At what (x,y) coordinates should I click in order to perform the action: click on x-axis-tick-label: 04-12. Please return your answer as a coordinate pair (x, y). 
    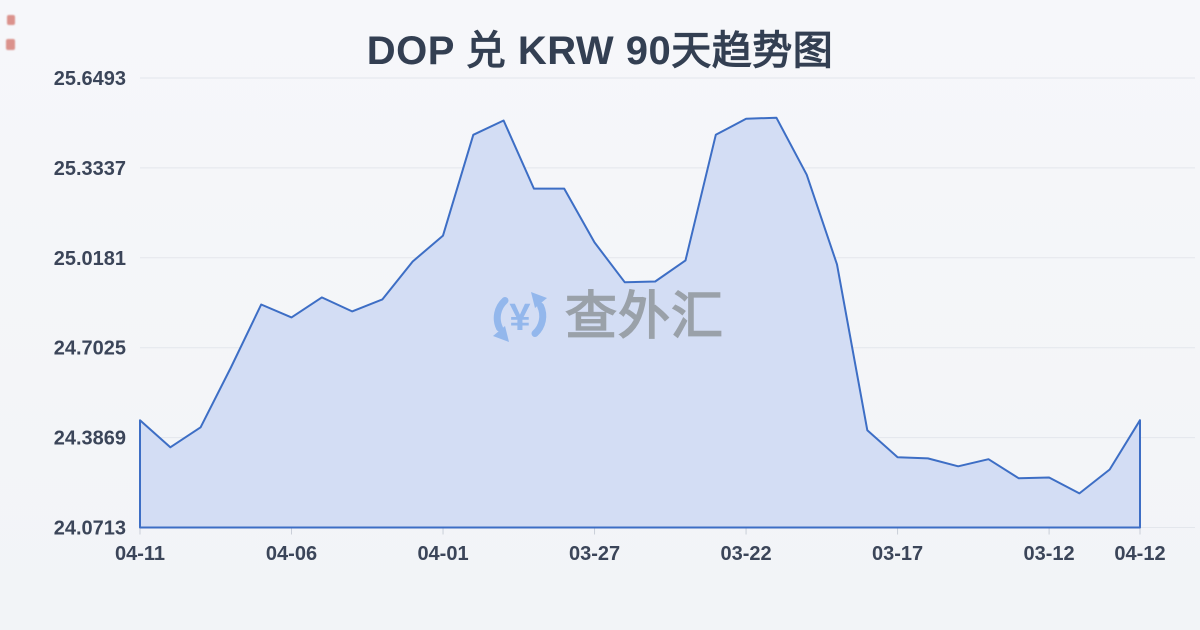
    Looking at the image, I should click on (1139, 554).